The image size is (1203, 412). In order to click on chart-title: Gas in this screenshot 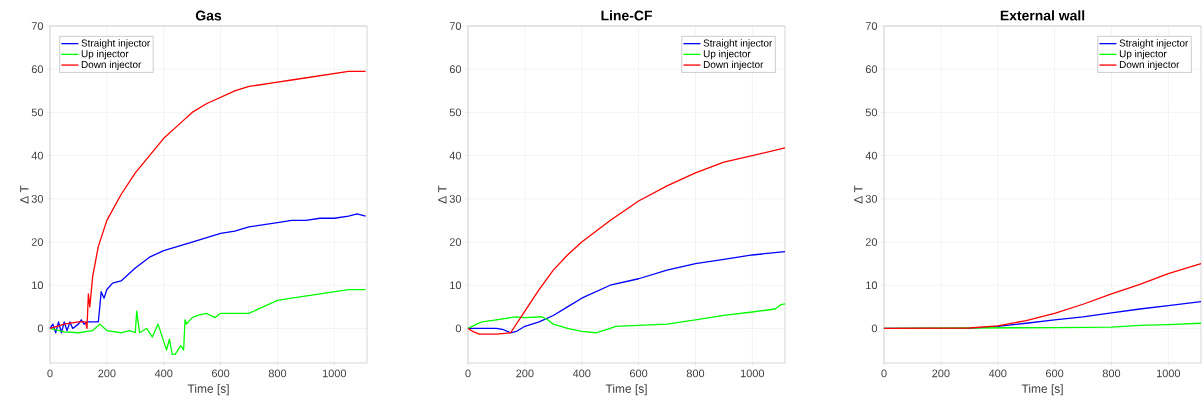, I will do `click(208, 15)`.